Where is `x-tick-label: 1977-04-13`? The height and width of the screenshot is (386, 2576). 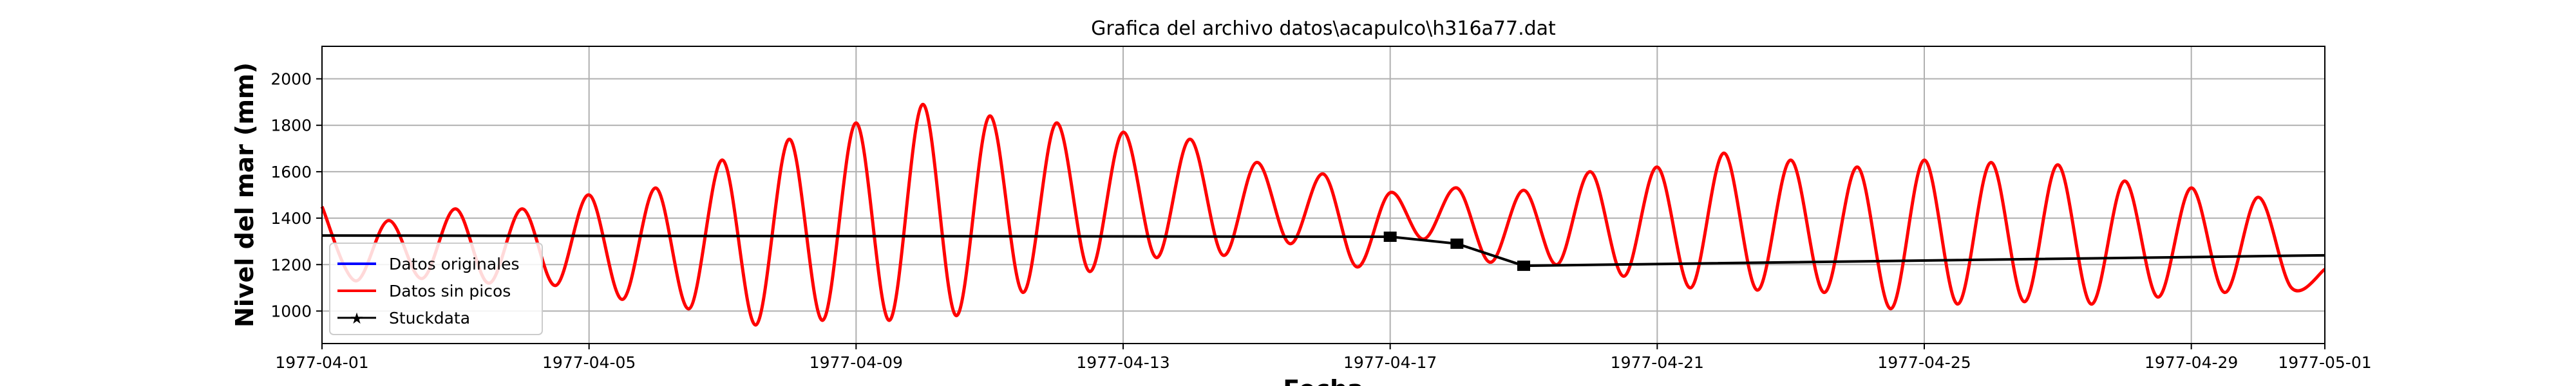
x-tick-label: 1977-04-13 is located at coordinates (1123, 362).